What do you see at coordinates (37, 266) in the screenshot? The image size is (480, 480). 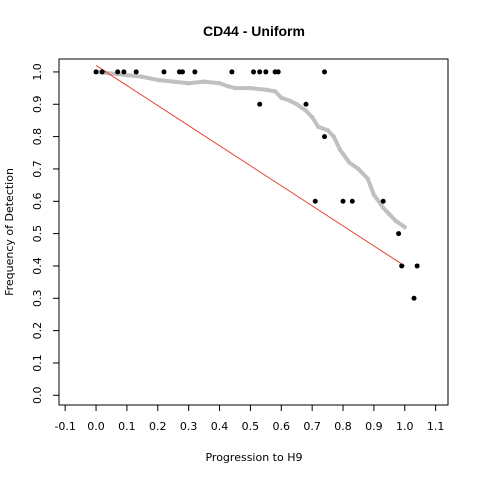 I see `y-tick-label: 0.4` at bounding box center [37, 266].